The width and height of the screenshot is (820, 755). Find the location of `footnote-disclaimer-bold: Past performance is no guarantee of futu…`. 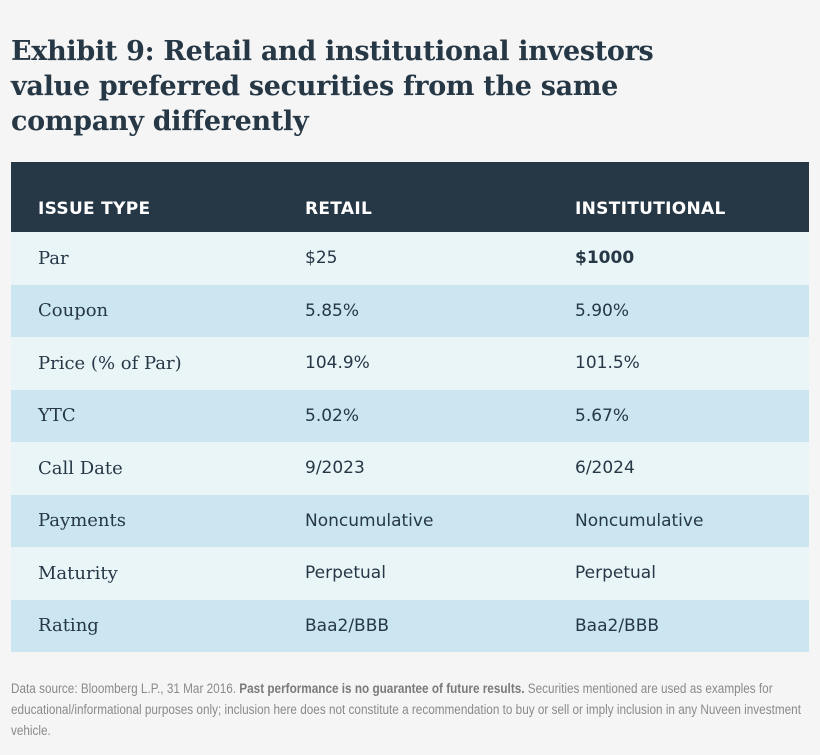

footnote-disclaimer-bold: Past performance is no guarantee of futu… is located at coordinates (382, 688).